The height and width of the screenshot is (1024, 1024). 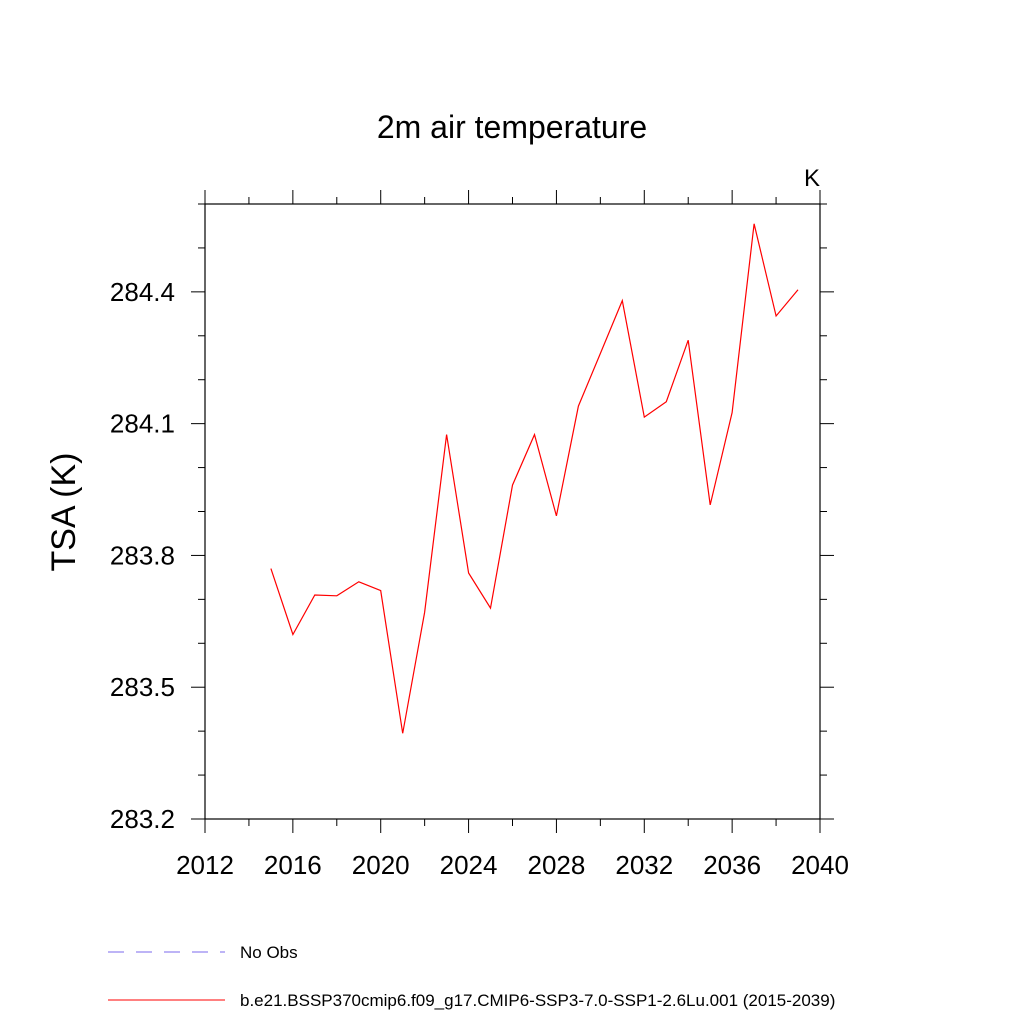 What do you see at coordinates (732, 865) in the screenshot?
I see `x-tick-label: 2036` at bounding box center [732, 865].